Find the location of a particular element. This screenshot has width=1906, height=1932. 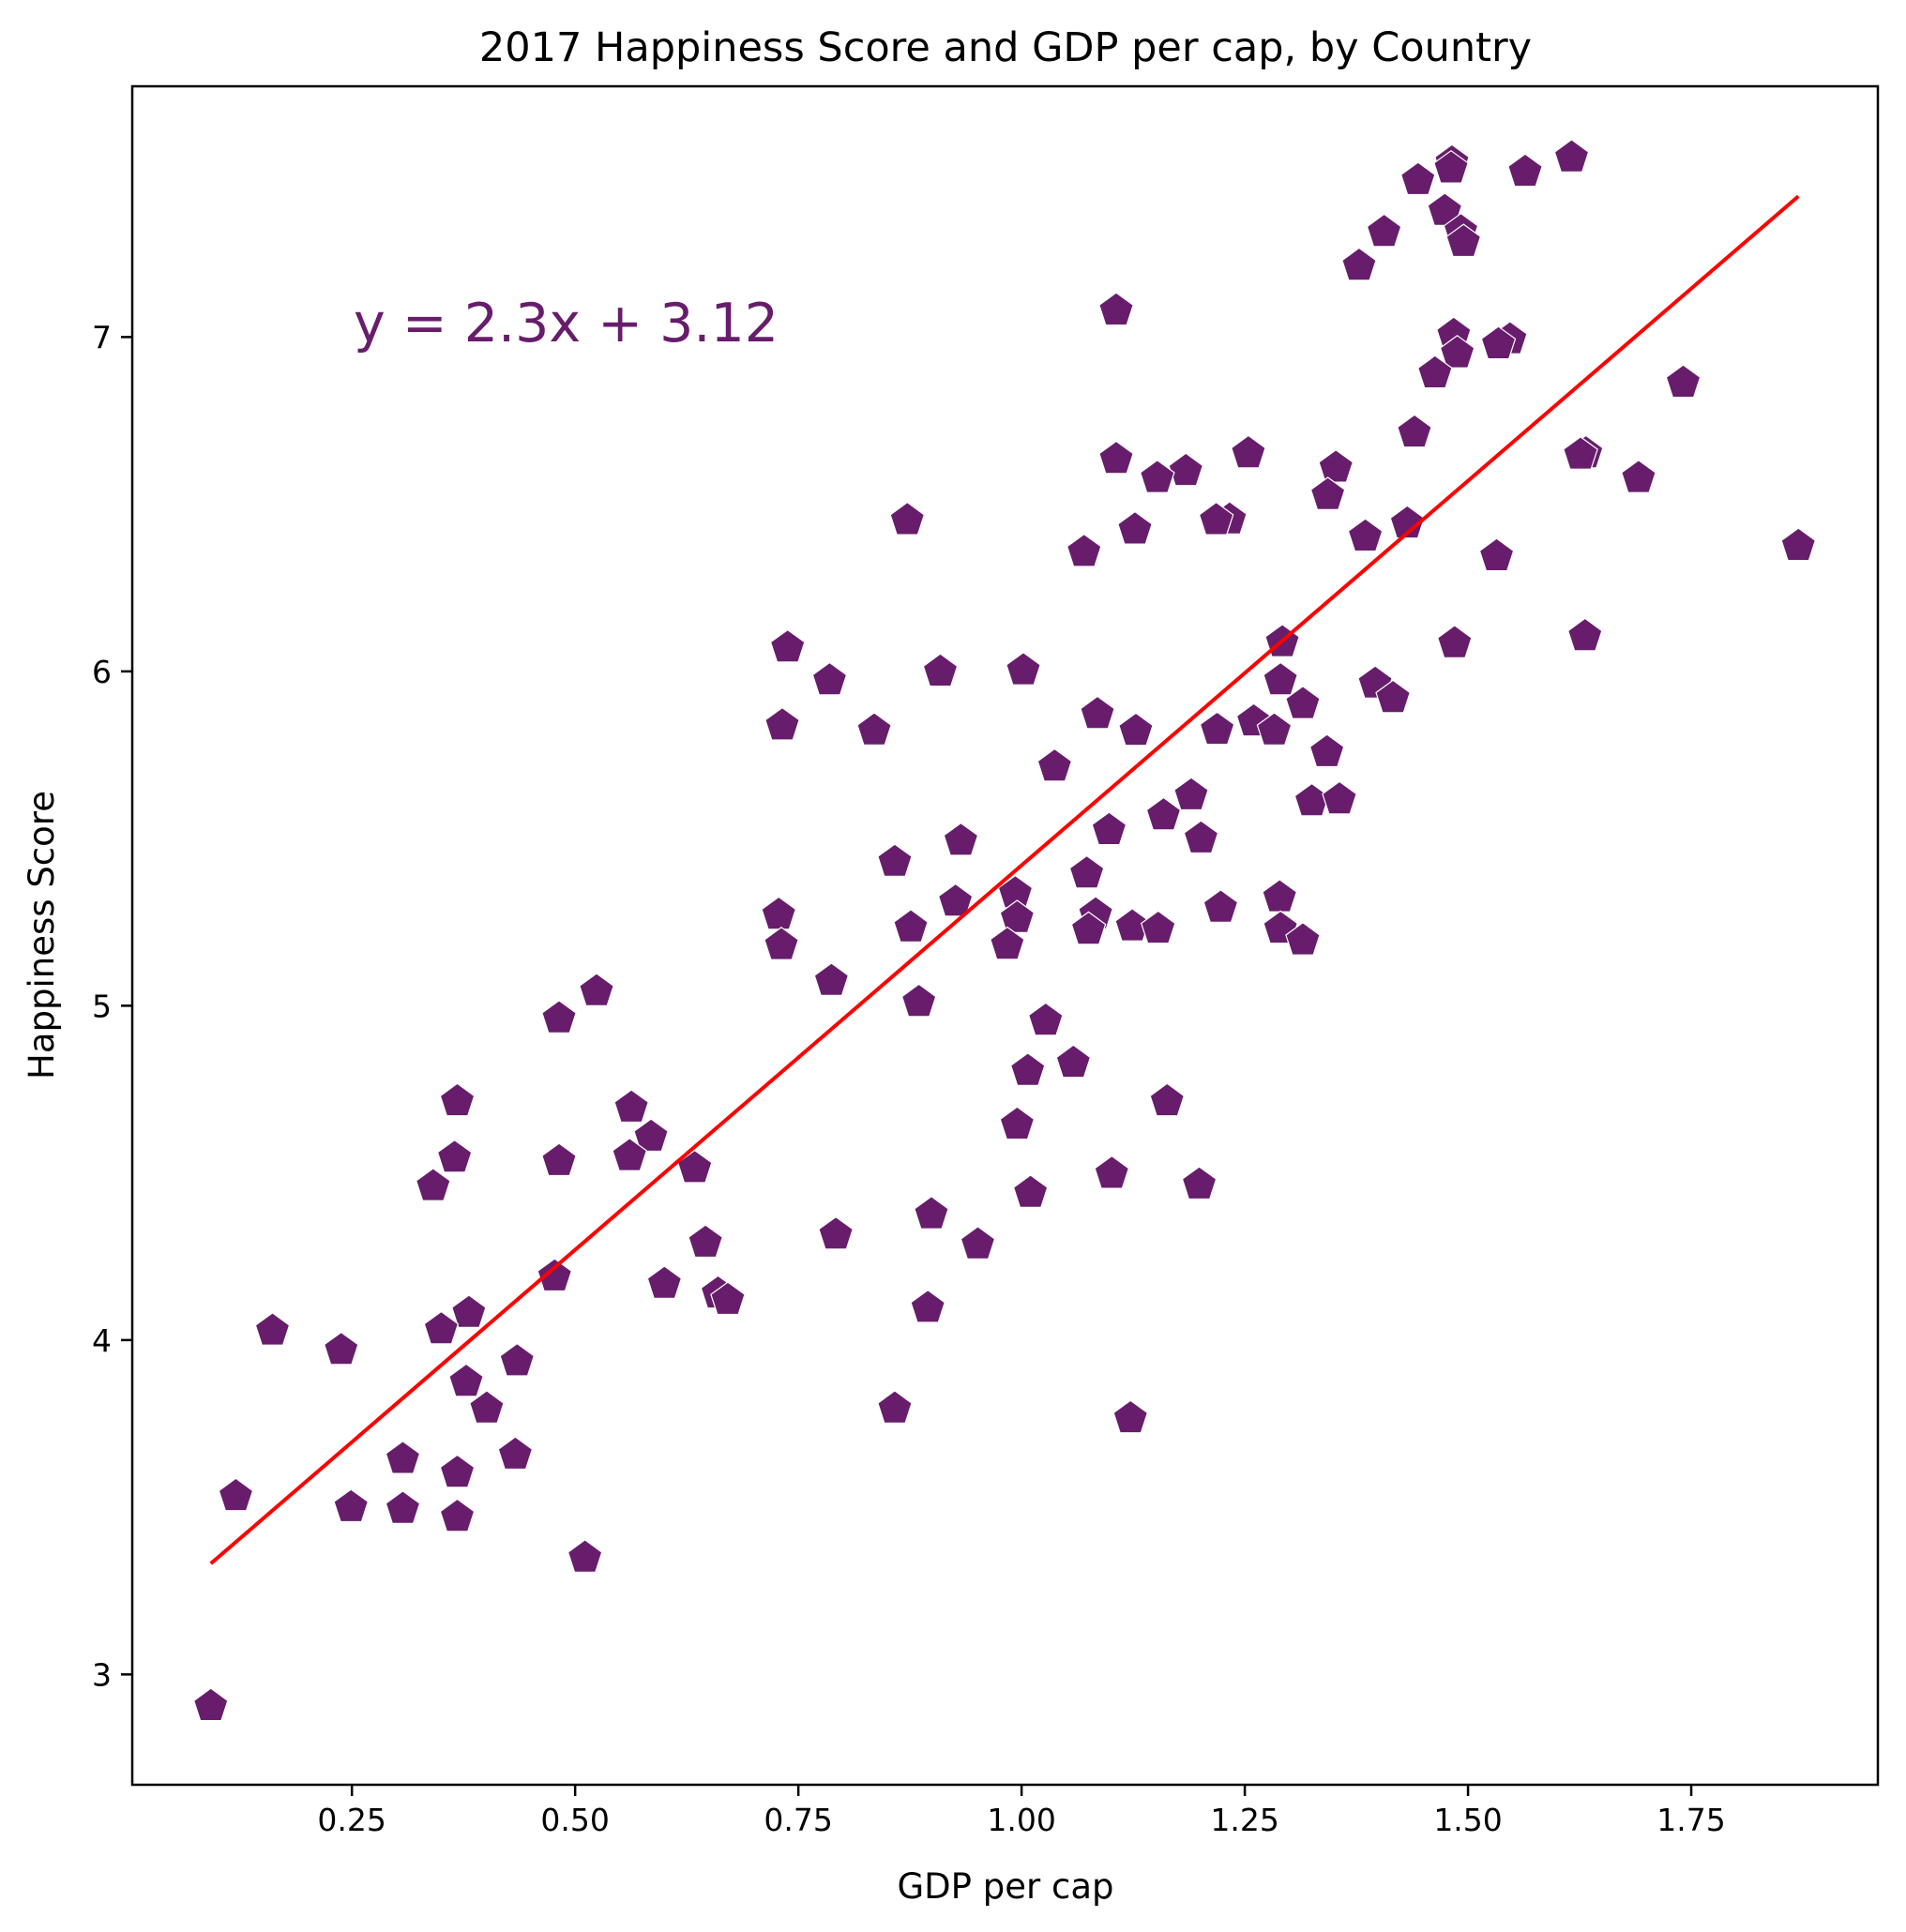

x-tick-label: 1.50 is located at coordinates (1467, 1820).